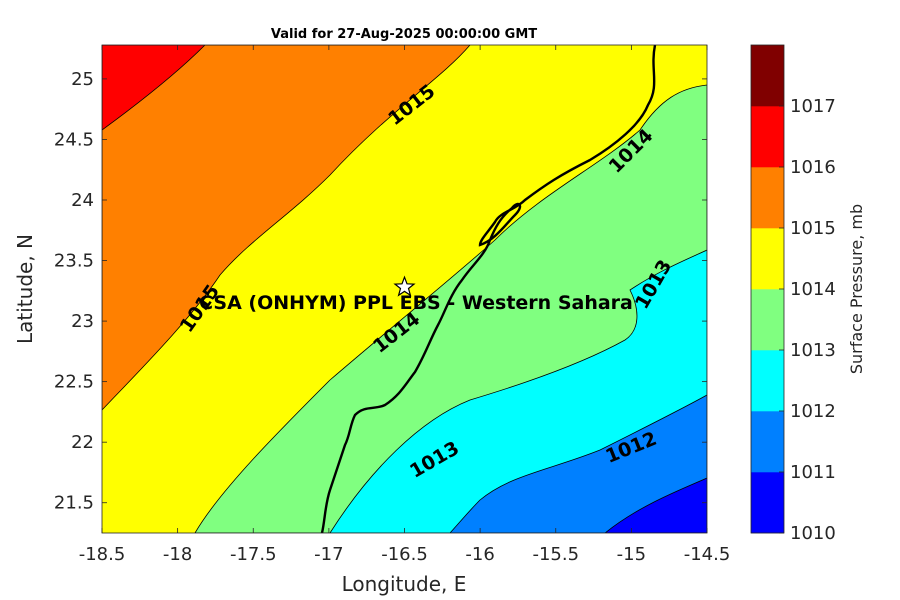  I want to click on colorbar-tick-label: 1016, so click(813, 167).